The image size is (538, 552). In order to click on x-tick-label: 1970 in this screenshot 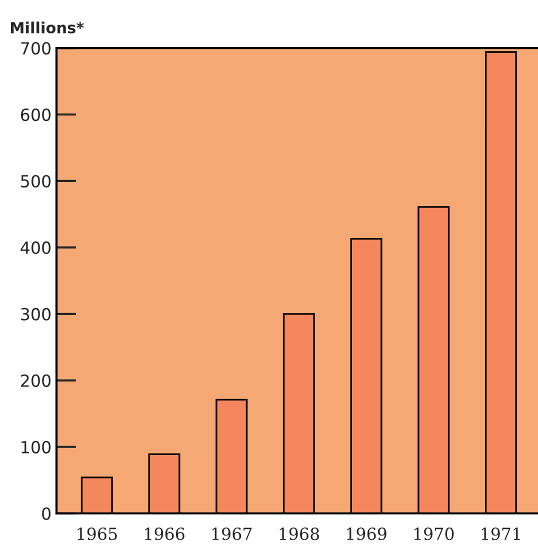, I will do `click(434, 534)`.